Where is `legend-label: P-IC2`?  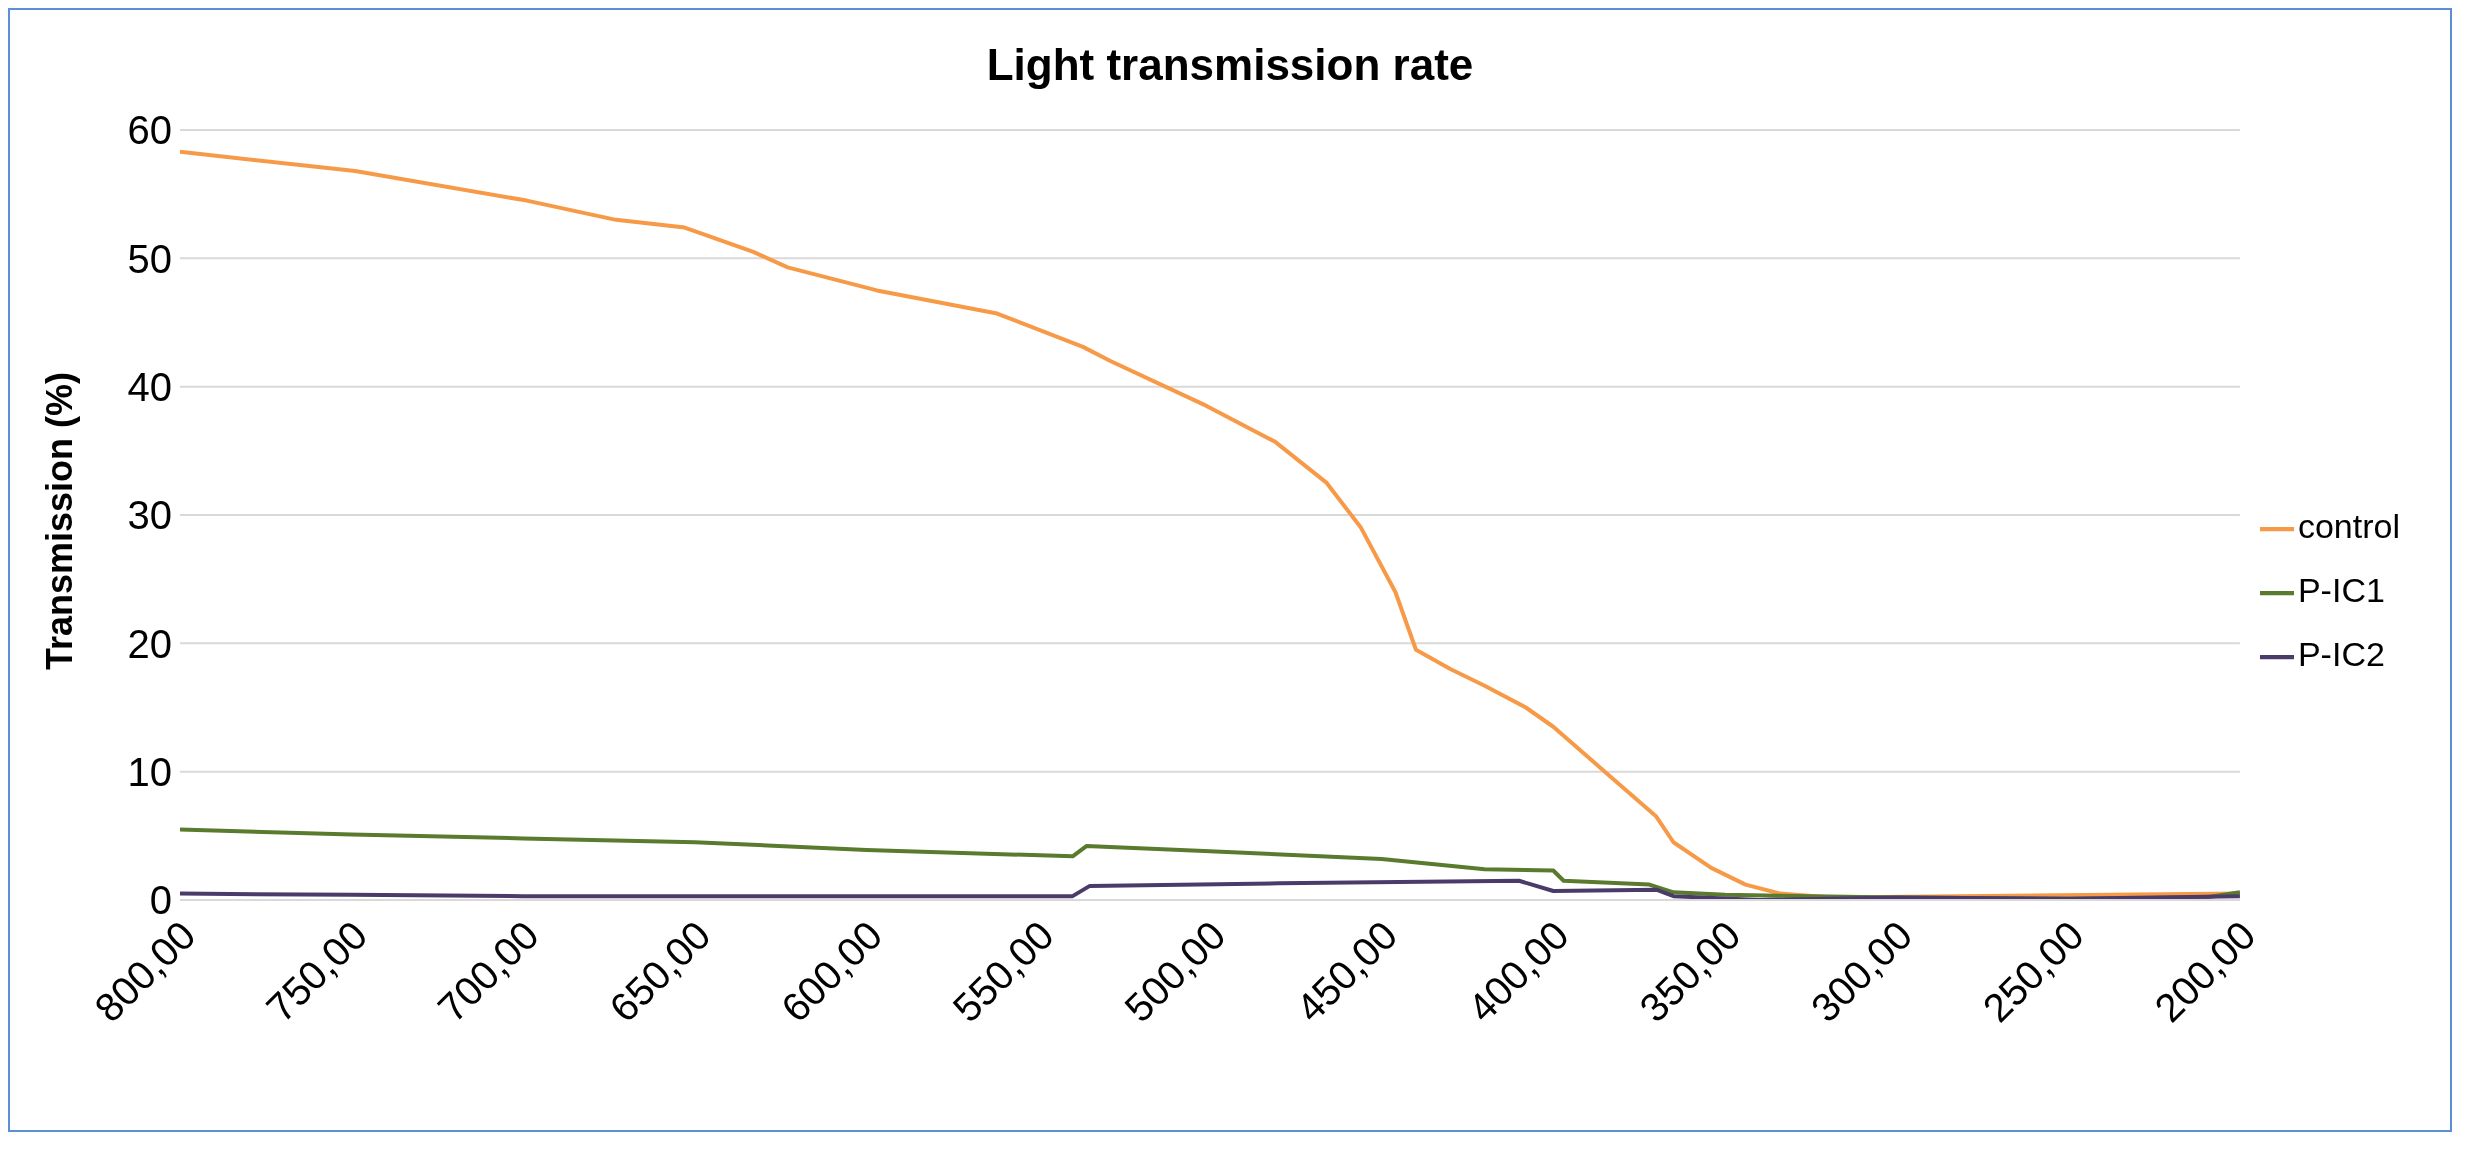
legend-label: P-IC2 is located at coordinates (2341, 654).